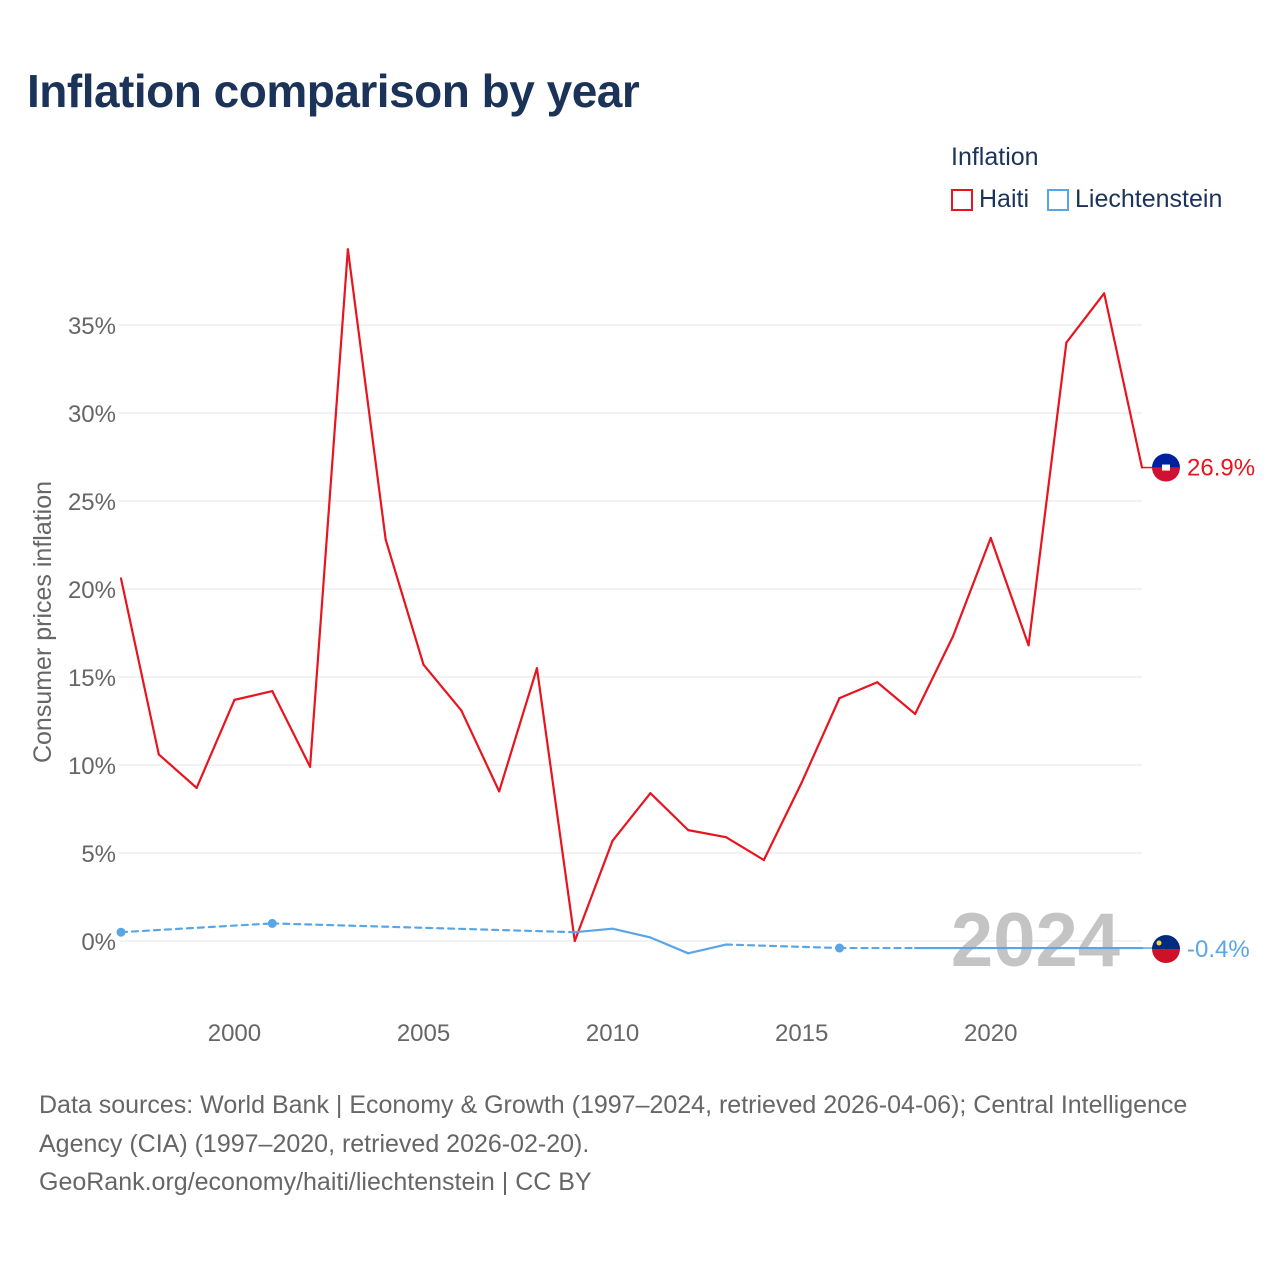 The width and height of the screenshot is (1280, 1280). What do you see at coordinates (333, 91) in the screenshot?
I see `chart-title: Inflation comparison by year` at bounding box center [333, 91].